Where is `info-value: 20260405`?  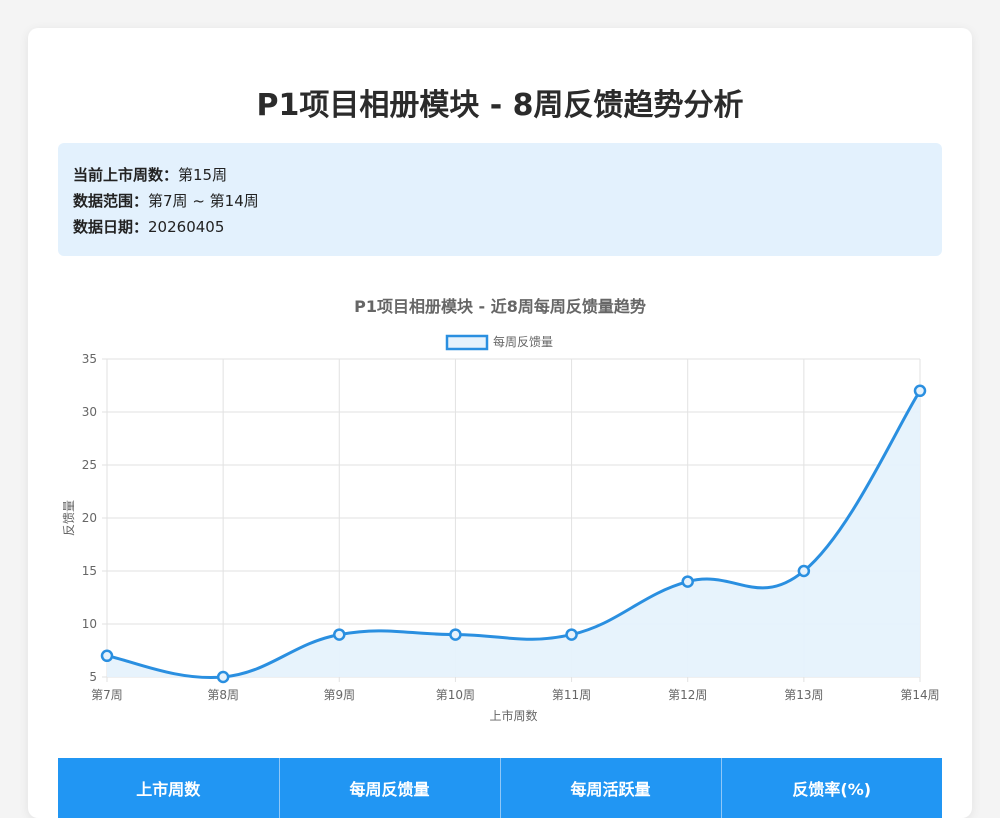 info-value: 20260405 is located at coordinates (186, 227).